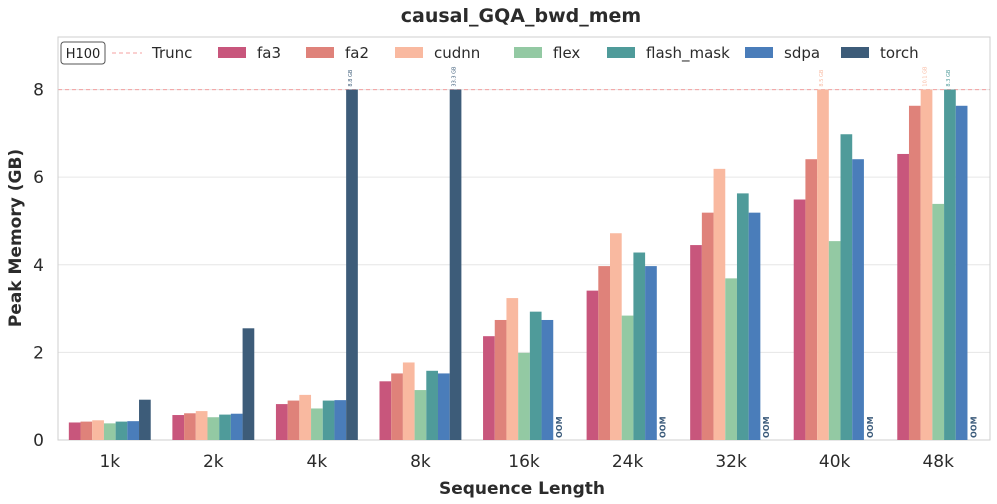 The width and height of the screenshot is (997, 504). I want to click on badge-box, so click(83, 53).